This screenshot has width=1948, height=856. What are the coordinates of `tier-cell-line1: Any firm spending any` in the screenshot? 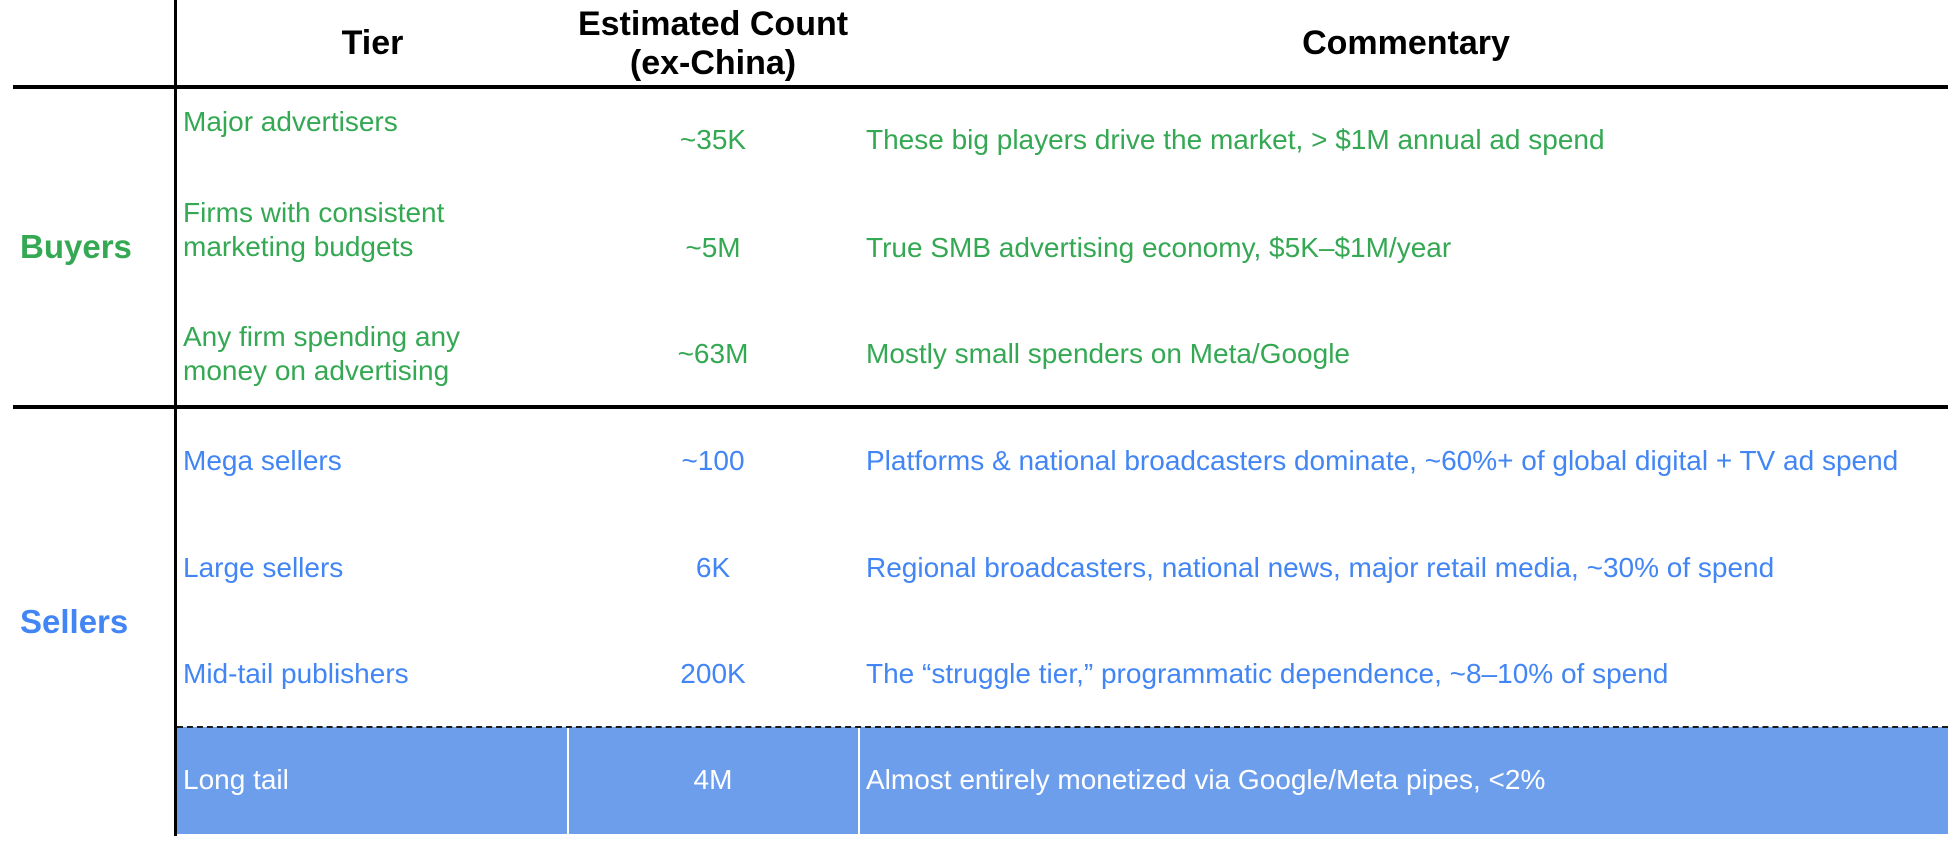 It's located at (322, 336).